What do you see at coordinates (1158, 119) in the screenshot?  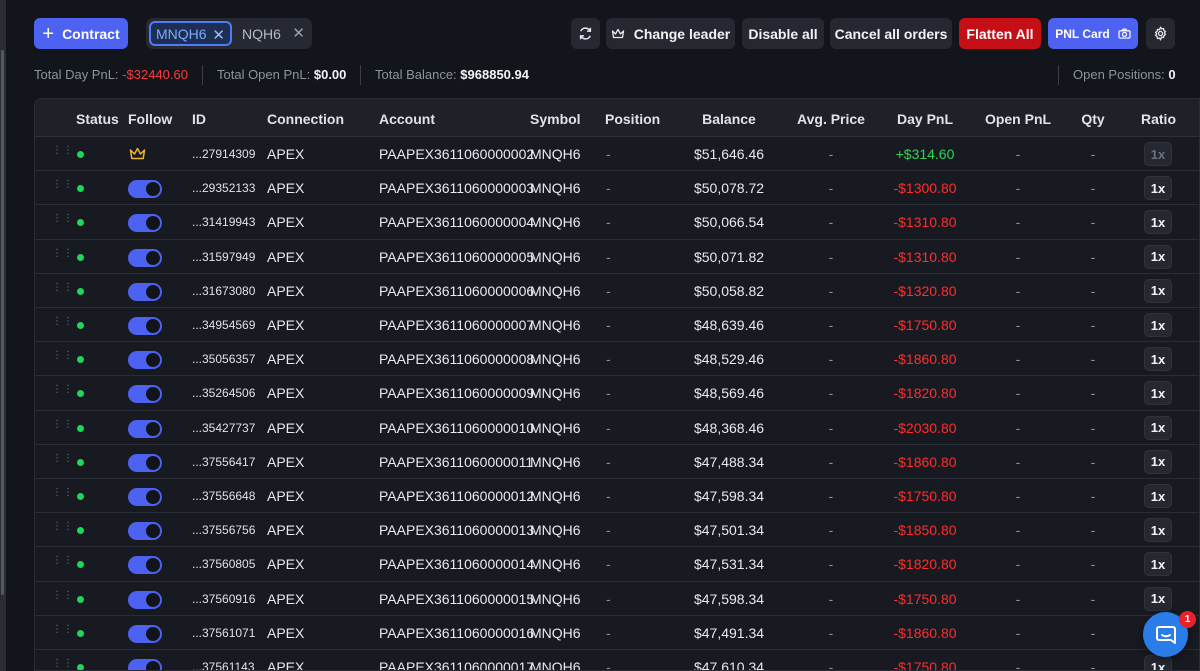 I see `header-ratio: Ratio` at bounding box center [1158, 119].